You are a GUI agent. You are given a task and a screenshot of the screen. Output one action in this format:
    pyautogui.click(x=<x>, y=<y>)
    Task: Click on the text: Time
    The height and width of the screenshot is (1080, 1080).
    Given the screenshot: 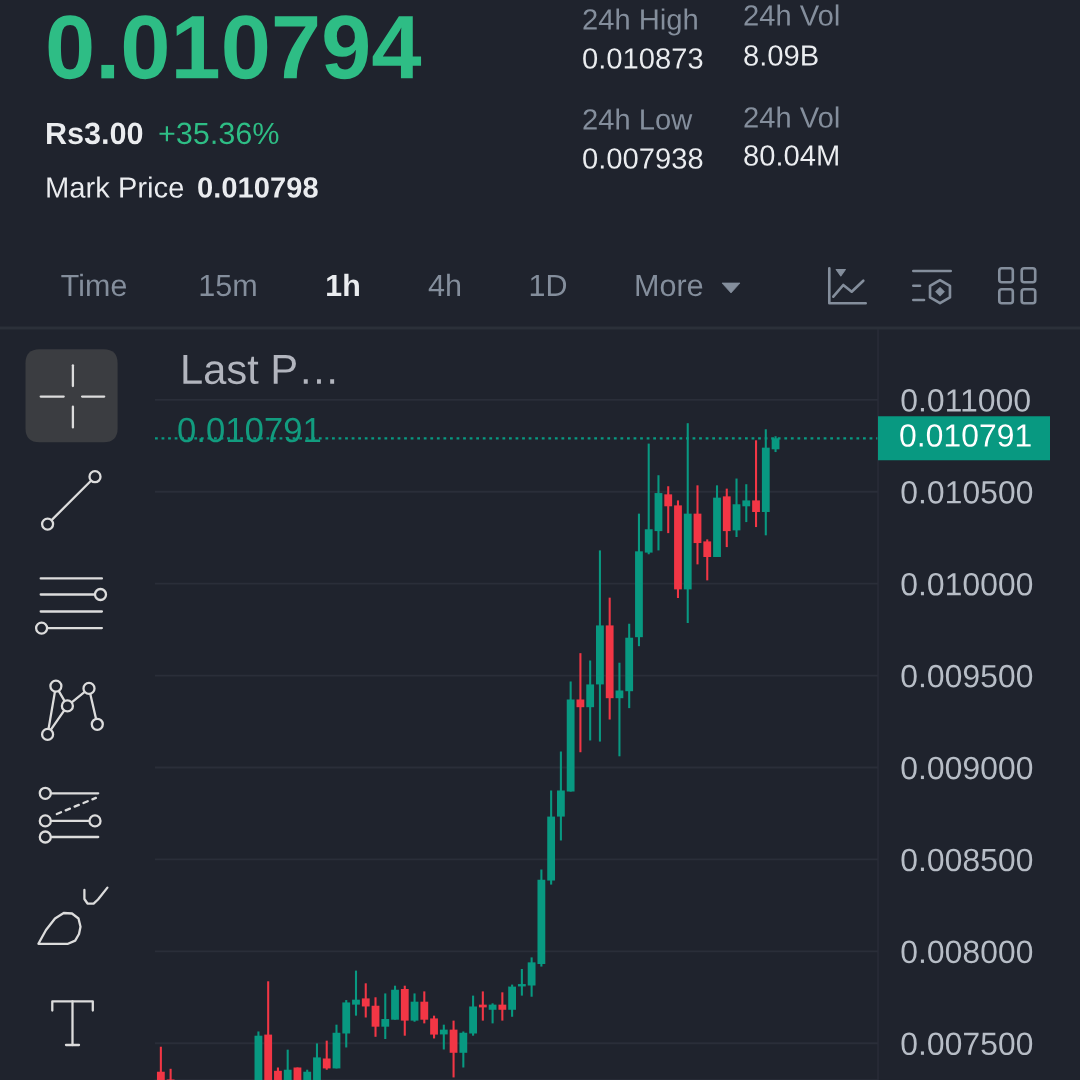 What is the action you would take?
    pyautogui.click(x=94, y=285)
    